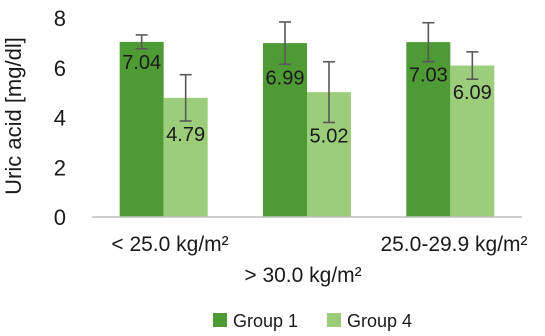 This screenshot has width=545, height=336. What do you see at coordinates (60, 167) in the screenshot?
I see `y-tick-label: 2` at bounding box center [60, 167].